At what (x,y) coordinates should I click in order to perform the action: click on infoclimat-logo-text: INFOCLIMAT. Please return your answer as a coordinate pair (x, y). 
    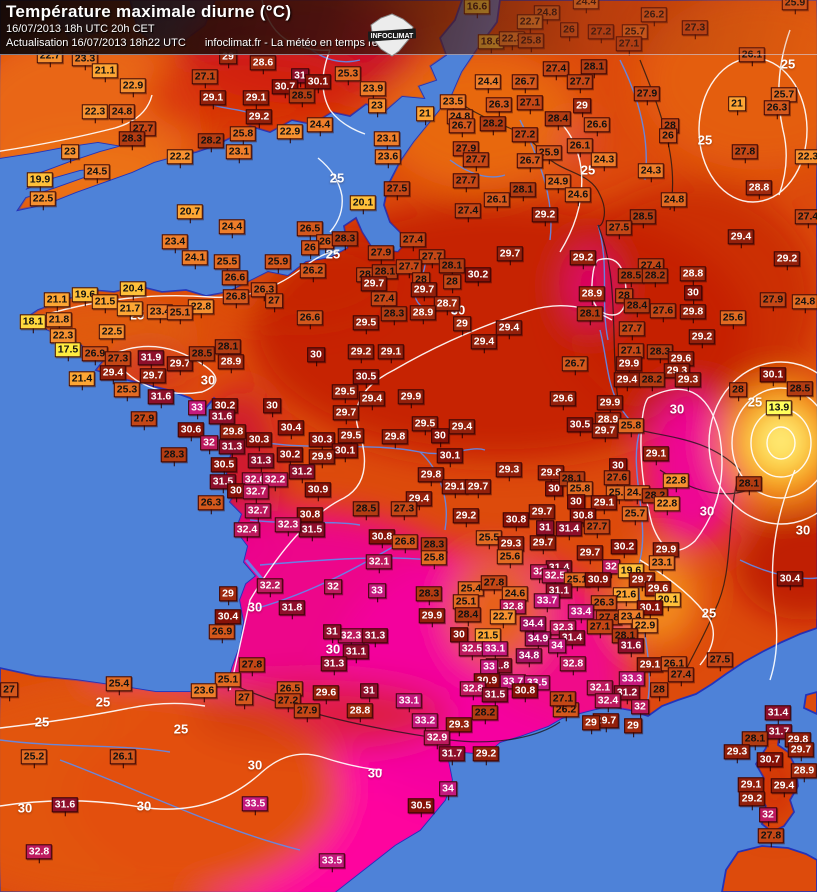
    Looking at the image, I should click on (392, 36).